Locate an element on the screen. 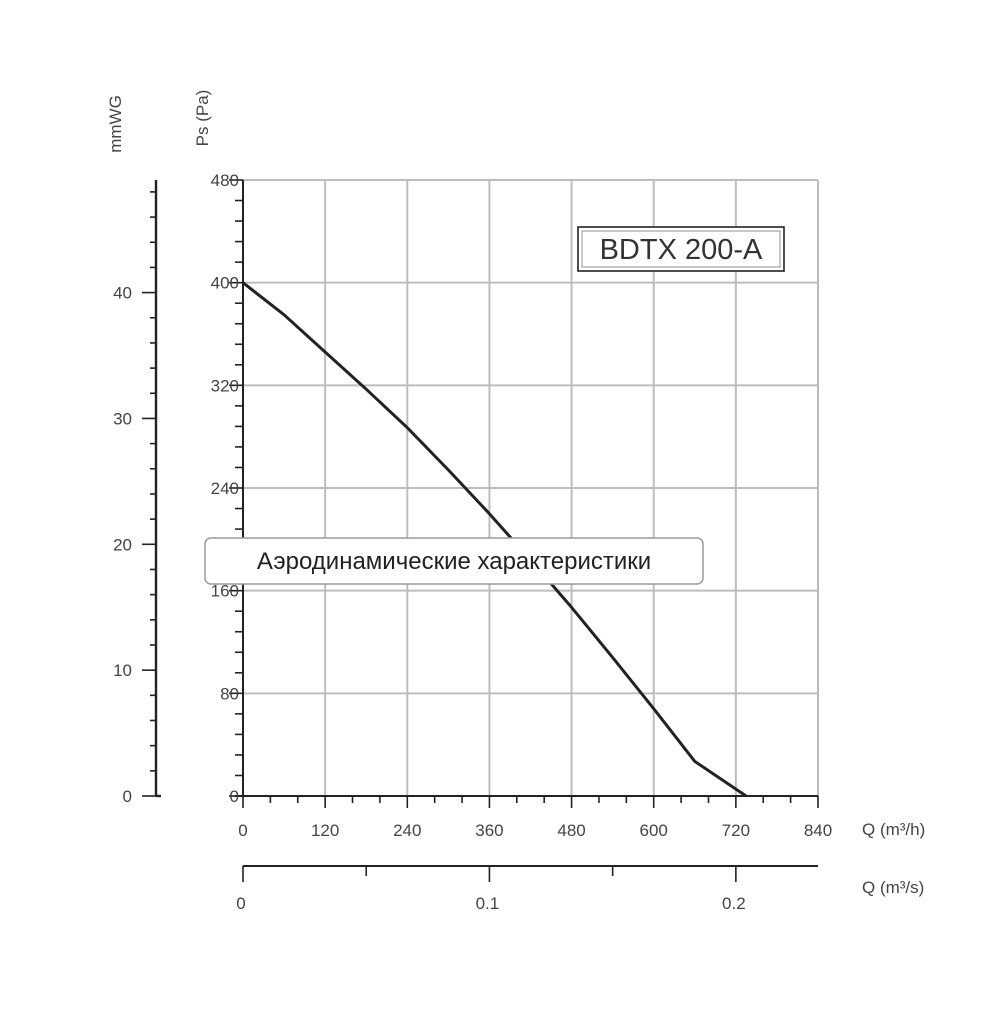 The height and width of the screenshot is (1029, 1000). mmwg-tick-label: 40 is located at coordinates (122, 293).